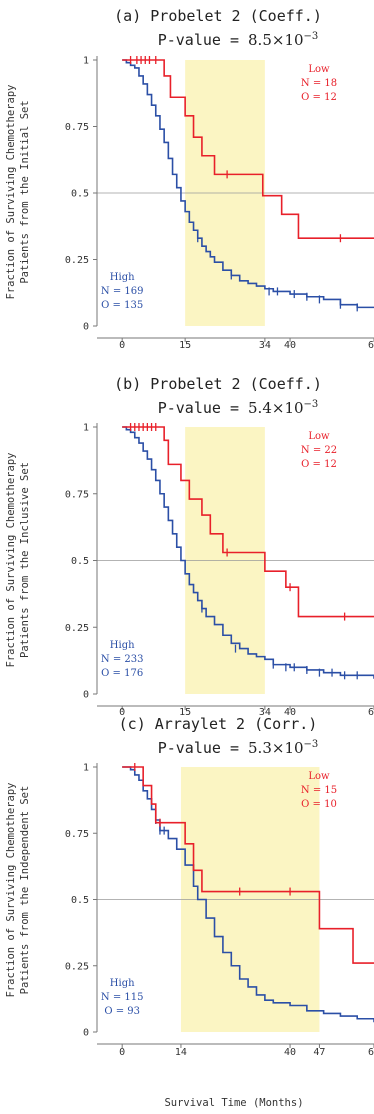 The width and height of the screenshot is (374, 1114). I want to click on panel-b-ylabel-line2: Patients from the Inclusive Set, so click(25, 560).